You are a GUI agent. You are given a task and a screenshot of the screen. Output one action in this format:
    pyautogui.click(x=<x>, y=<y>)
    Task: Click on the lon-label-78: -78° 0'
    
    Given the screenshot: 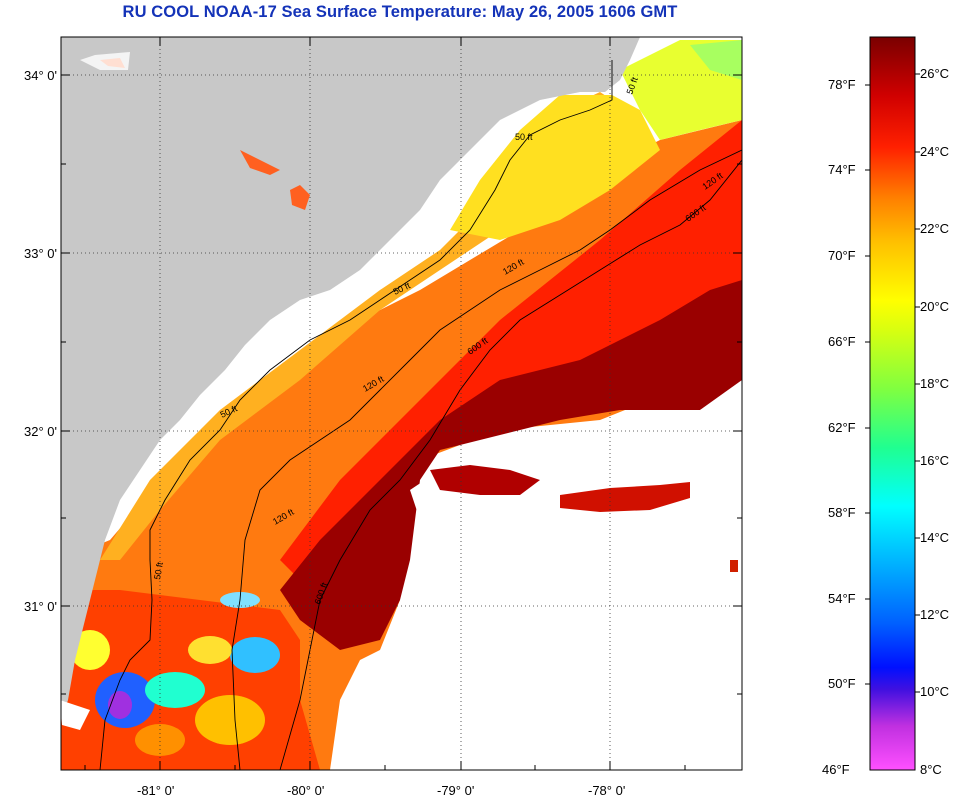 What is the action you would take?
    pyautogui.click(x=607, y=790)
    